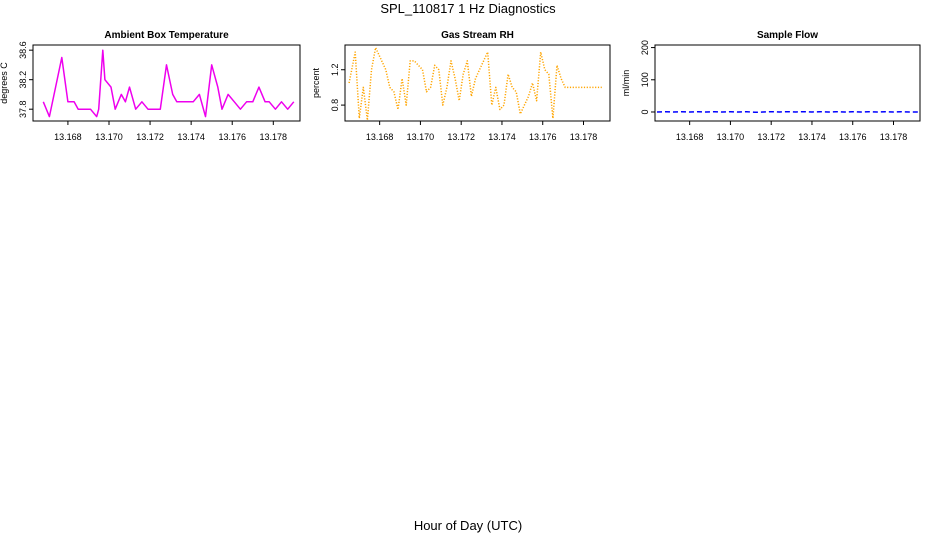 The height and width of the screenshot is (540, 936). What do you see at coordinates (477, 35) in the screenshot?
I see `chart-title: Gas Stream RH` at bounding box center [477, 35].